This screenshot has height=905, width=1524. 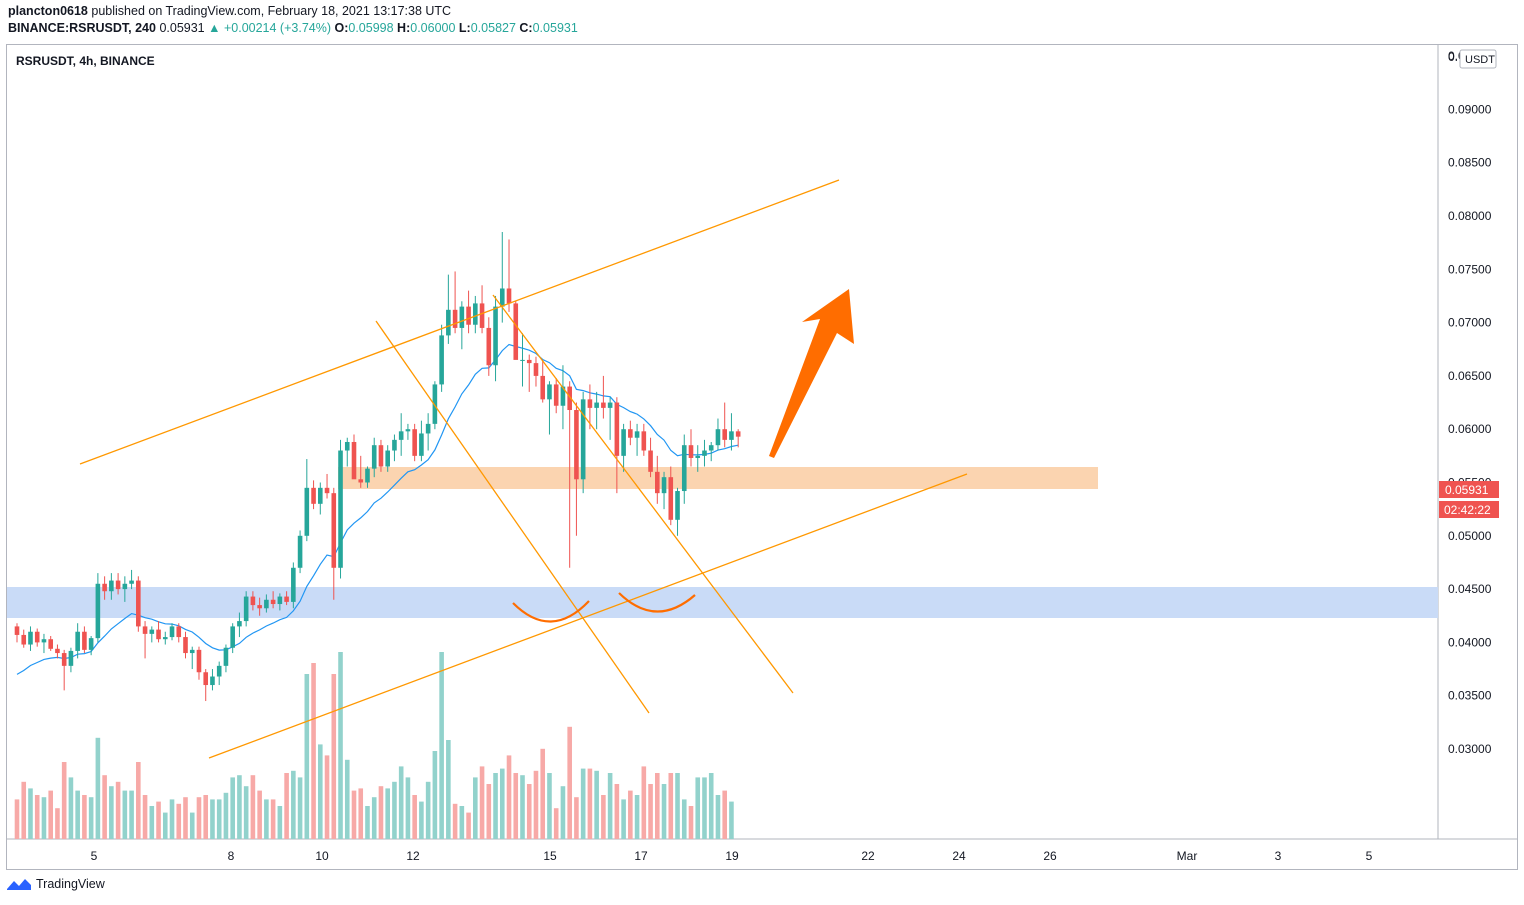 I want to click on last-price-tag-label: 0.05931, so click(x=1467, y=490).